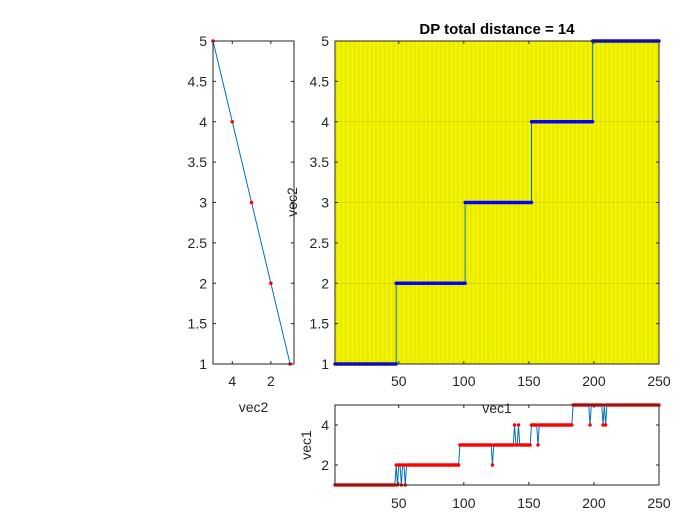  I want to click on left-ytick-label: 5, so click(203, 41).